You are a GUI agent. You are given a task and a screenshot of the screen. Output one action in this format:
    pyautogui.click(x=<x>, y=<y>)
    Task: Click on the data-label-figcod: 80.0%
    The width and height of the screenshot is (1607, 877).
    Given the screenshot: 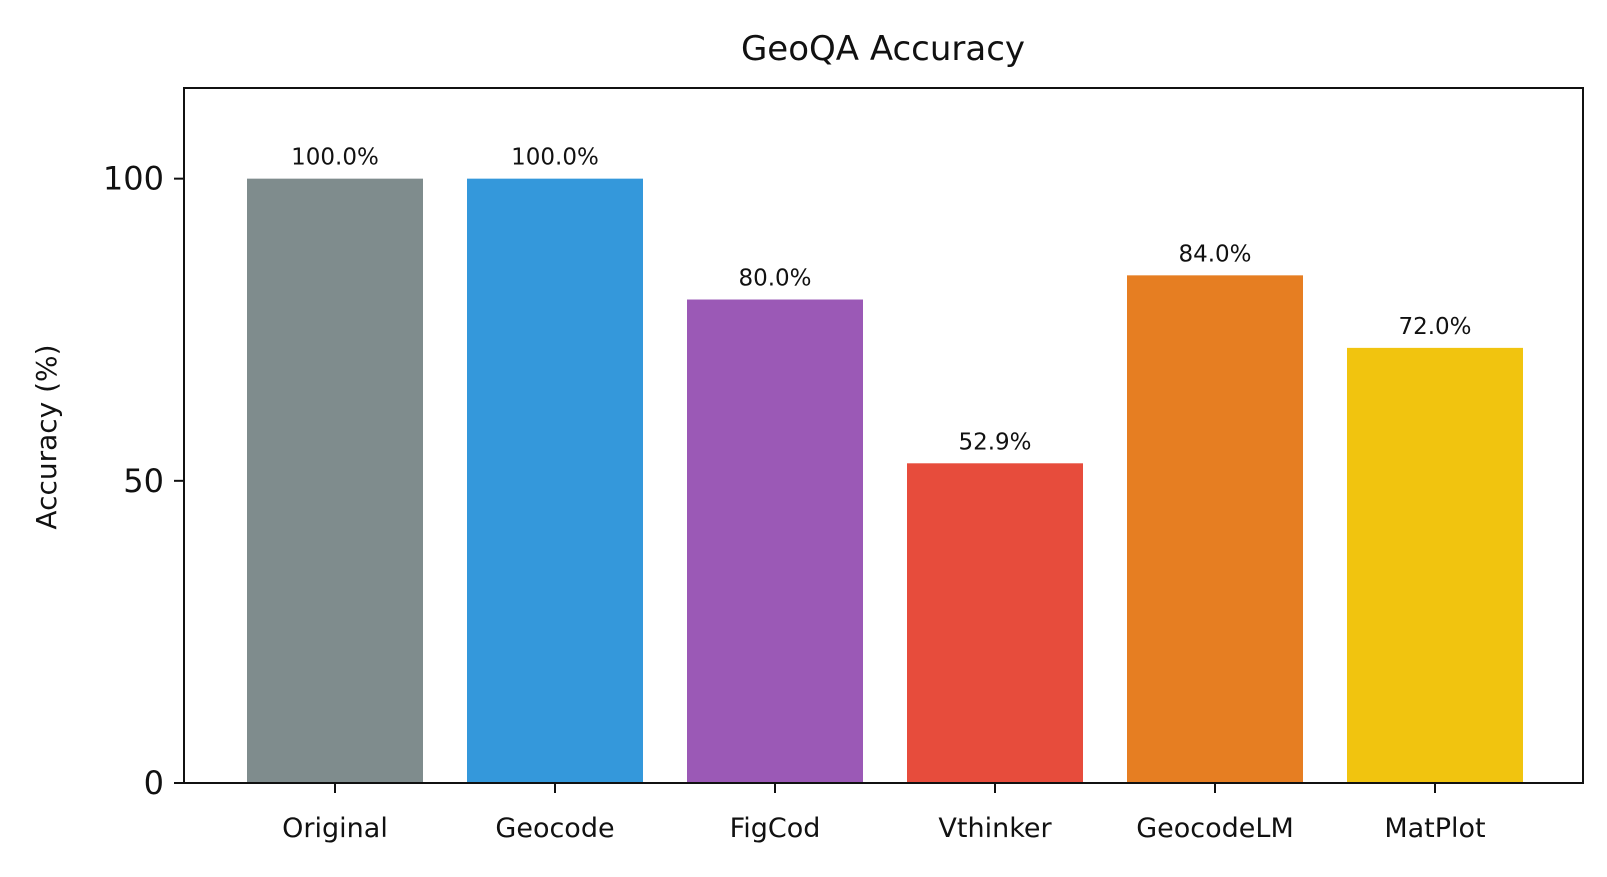 What is the action you would take?
    pyautogui.click(x=774, y=279)
    